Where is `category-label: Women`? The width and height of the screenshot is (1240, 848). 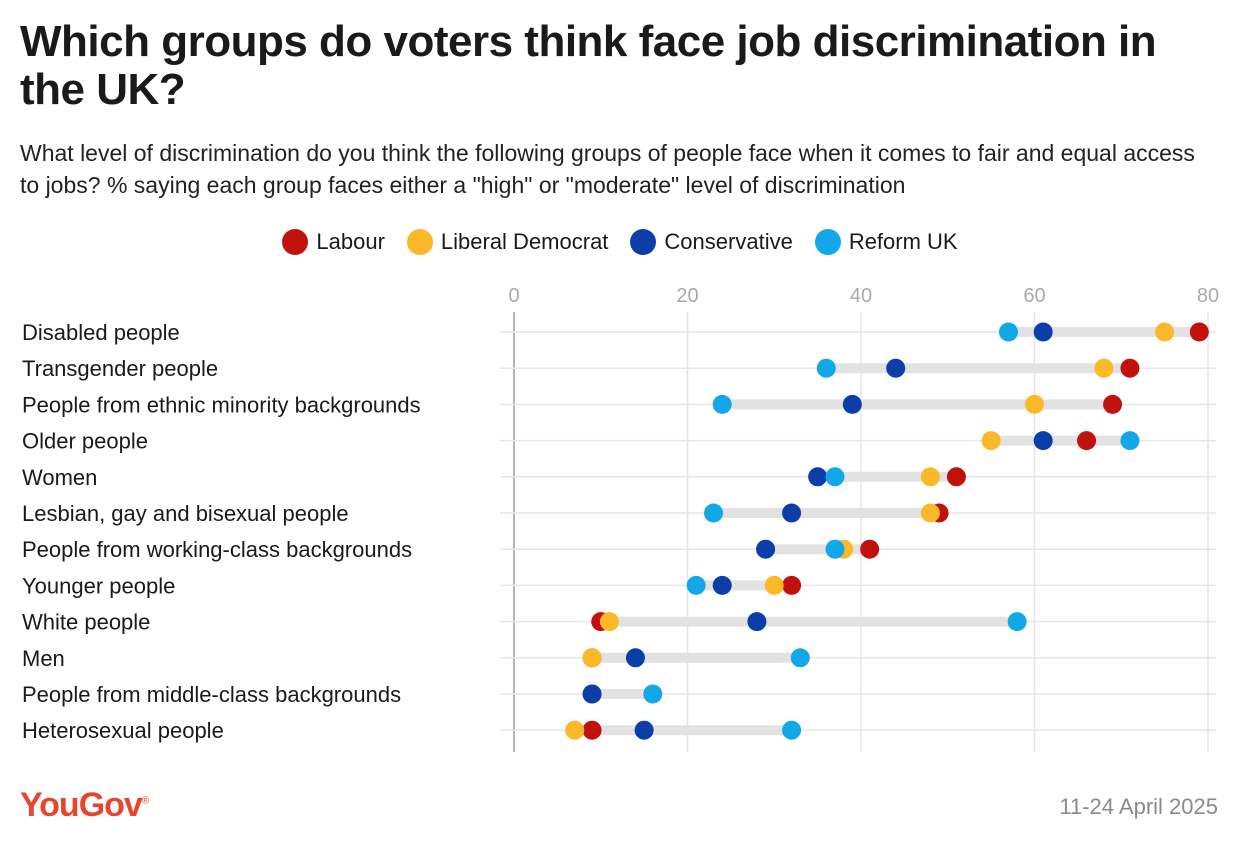 category-label: Women is located at coordinates (59, 477).